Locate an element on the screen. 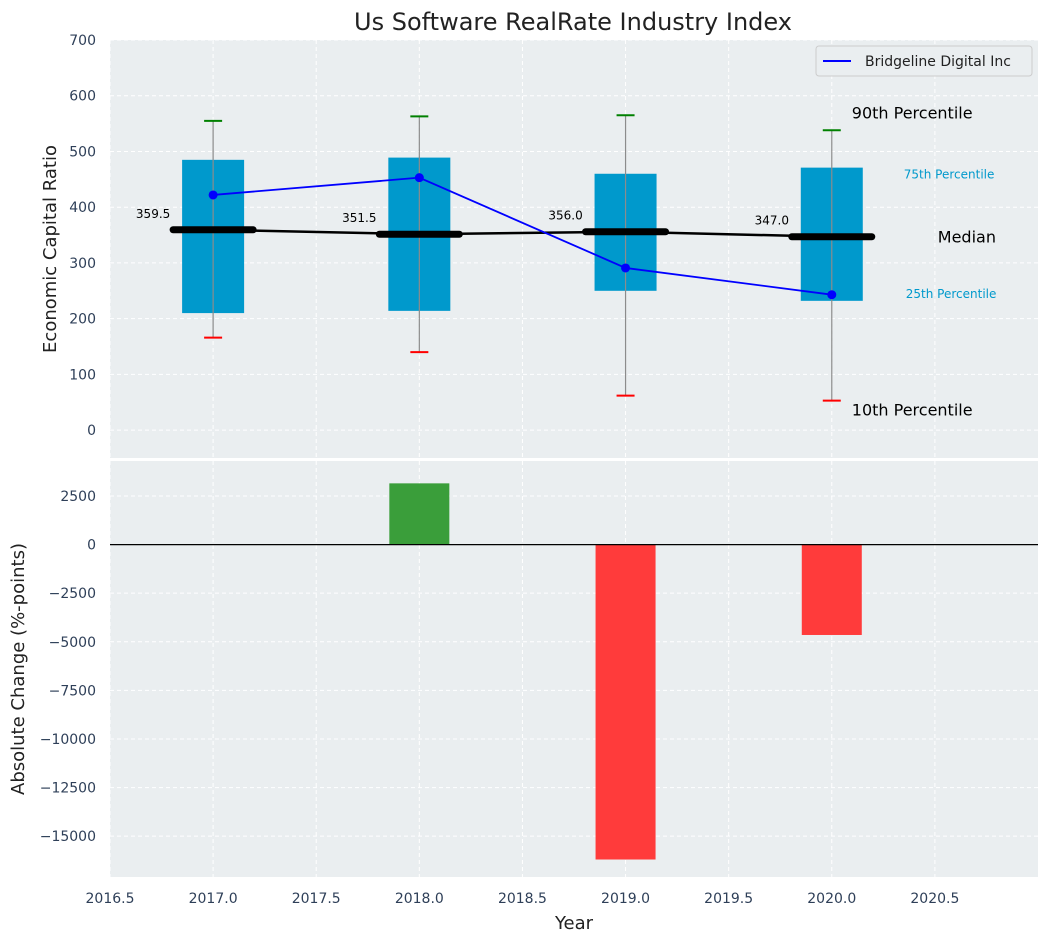 The height and width of the screenshot is (942, 1048). bottom-y-axis-label: Absolute Change (%-points) is located at coordinates (18, 669).